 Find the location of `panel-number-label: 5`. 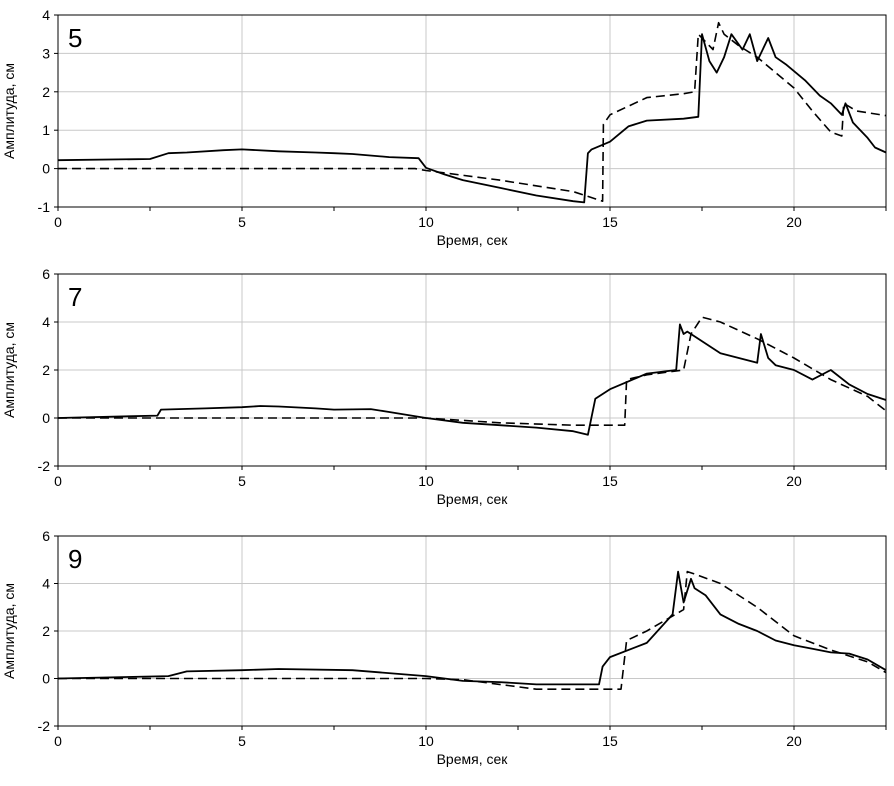

panel-number-label: 5 is located at coordinates (75, 38).